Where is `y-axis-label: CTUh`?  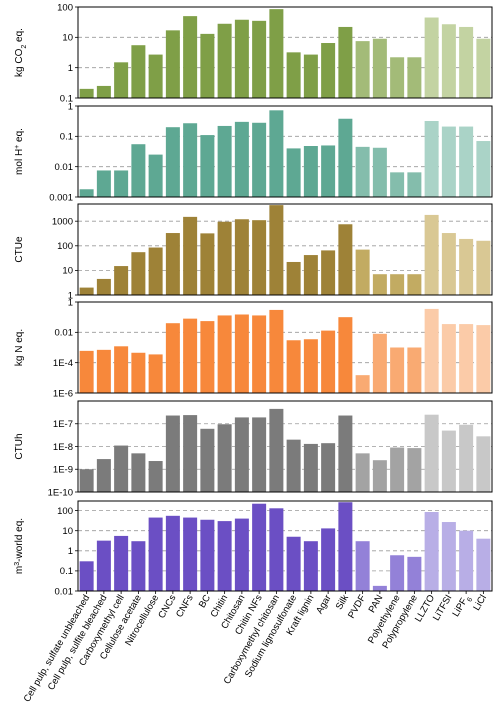 y-axis-label: CTUh is located at coordinates (19, 446).